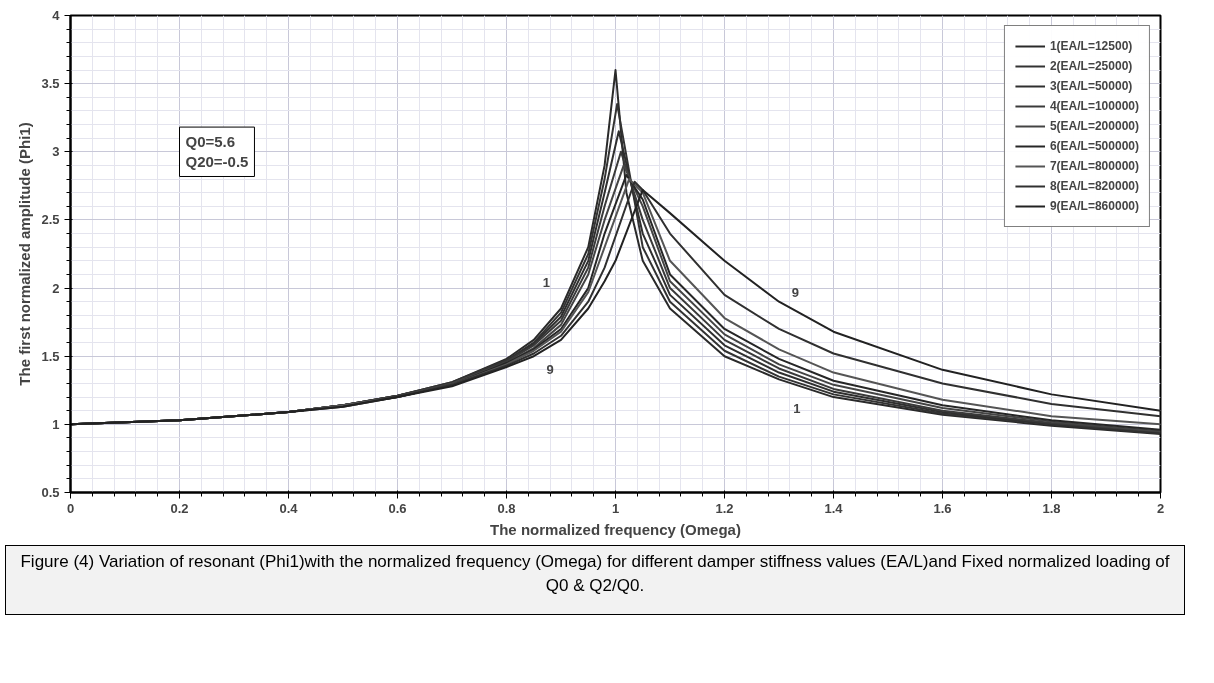 Image resolution: width=1214 pixels, height=683 pixels. I want to click on y-tick-label: 0.5, so click(50, 492).